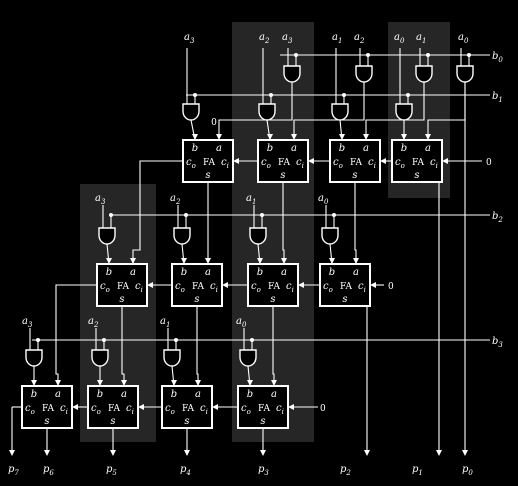  Describe the element at coordinates (111, 470) in the screenshot. I see `label-p5: p5` at that location.